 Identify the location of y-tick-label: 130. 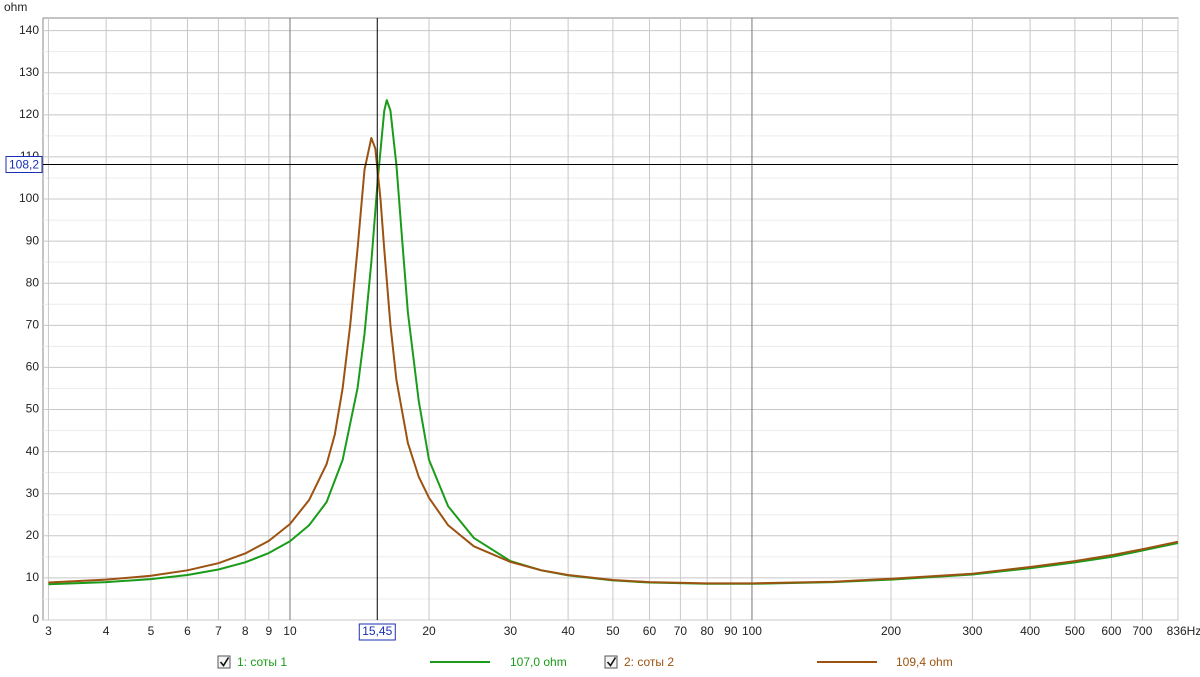
(29, 72).